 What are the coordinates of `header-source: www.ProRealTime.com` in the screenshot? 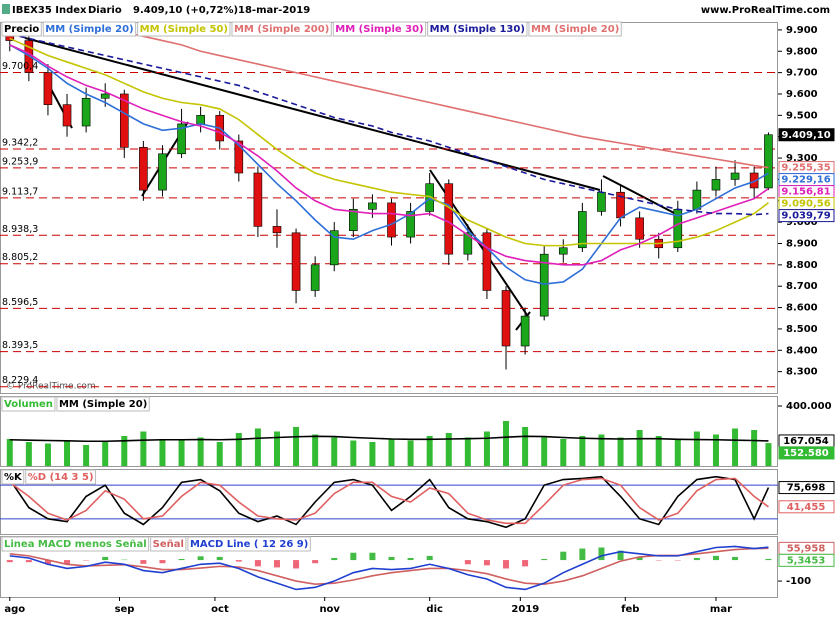 It's located at (765, 10).